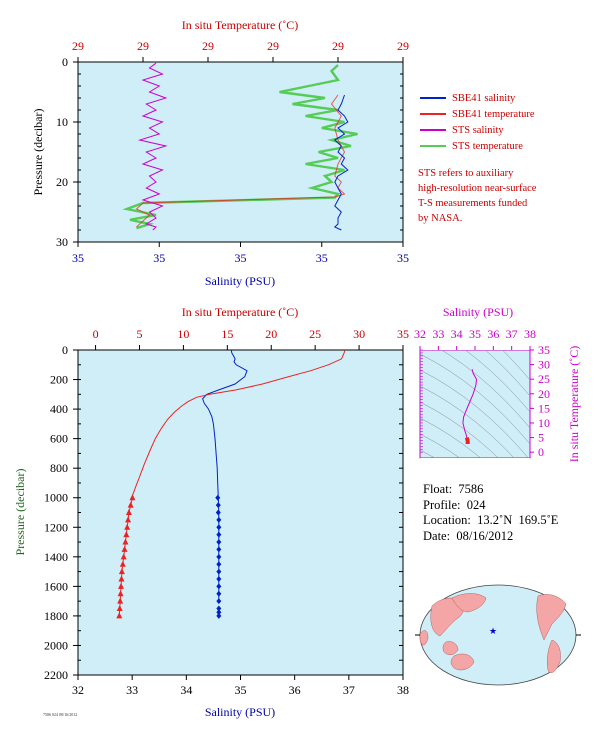 The image size is (601, 736). What do you see at coordinates (554, 656) in the screenshot?
I see `map-south-america` at bounding box center [554, 656].